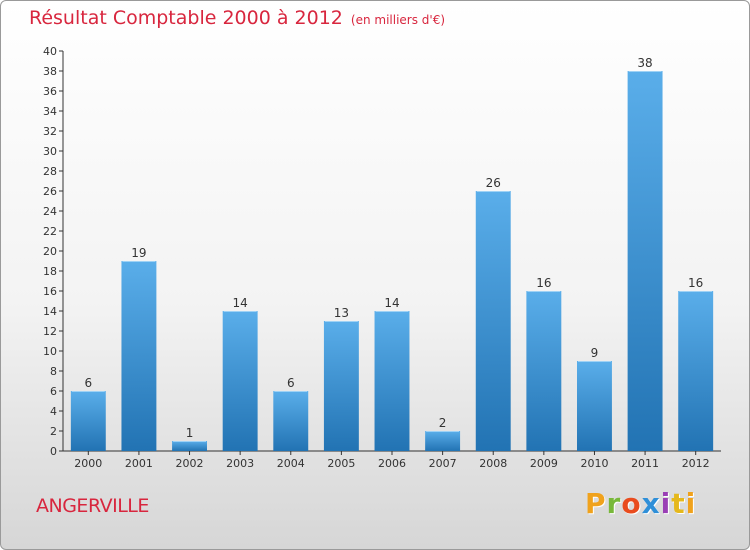 This screenshot has width=750, height=550. Describe the element at coordinates (190, 463) in the screenshot. I see `x-tick-label: 2002` at that location.